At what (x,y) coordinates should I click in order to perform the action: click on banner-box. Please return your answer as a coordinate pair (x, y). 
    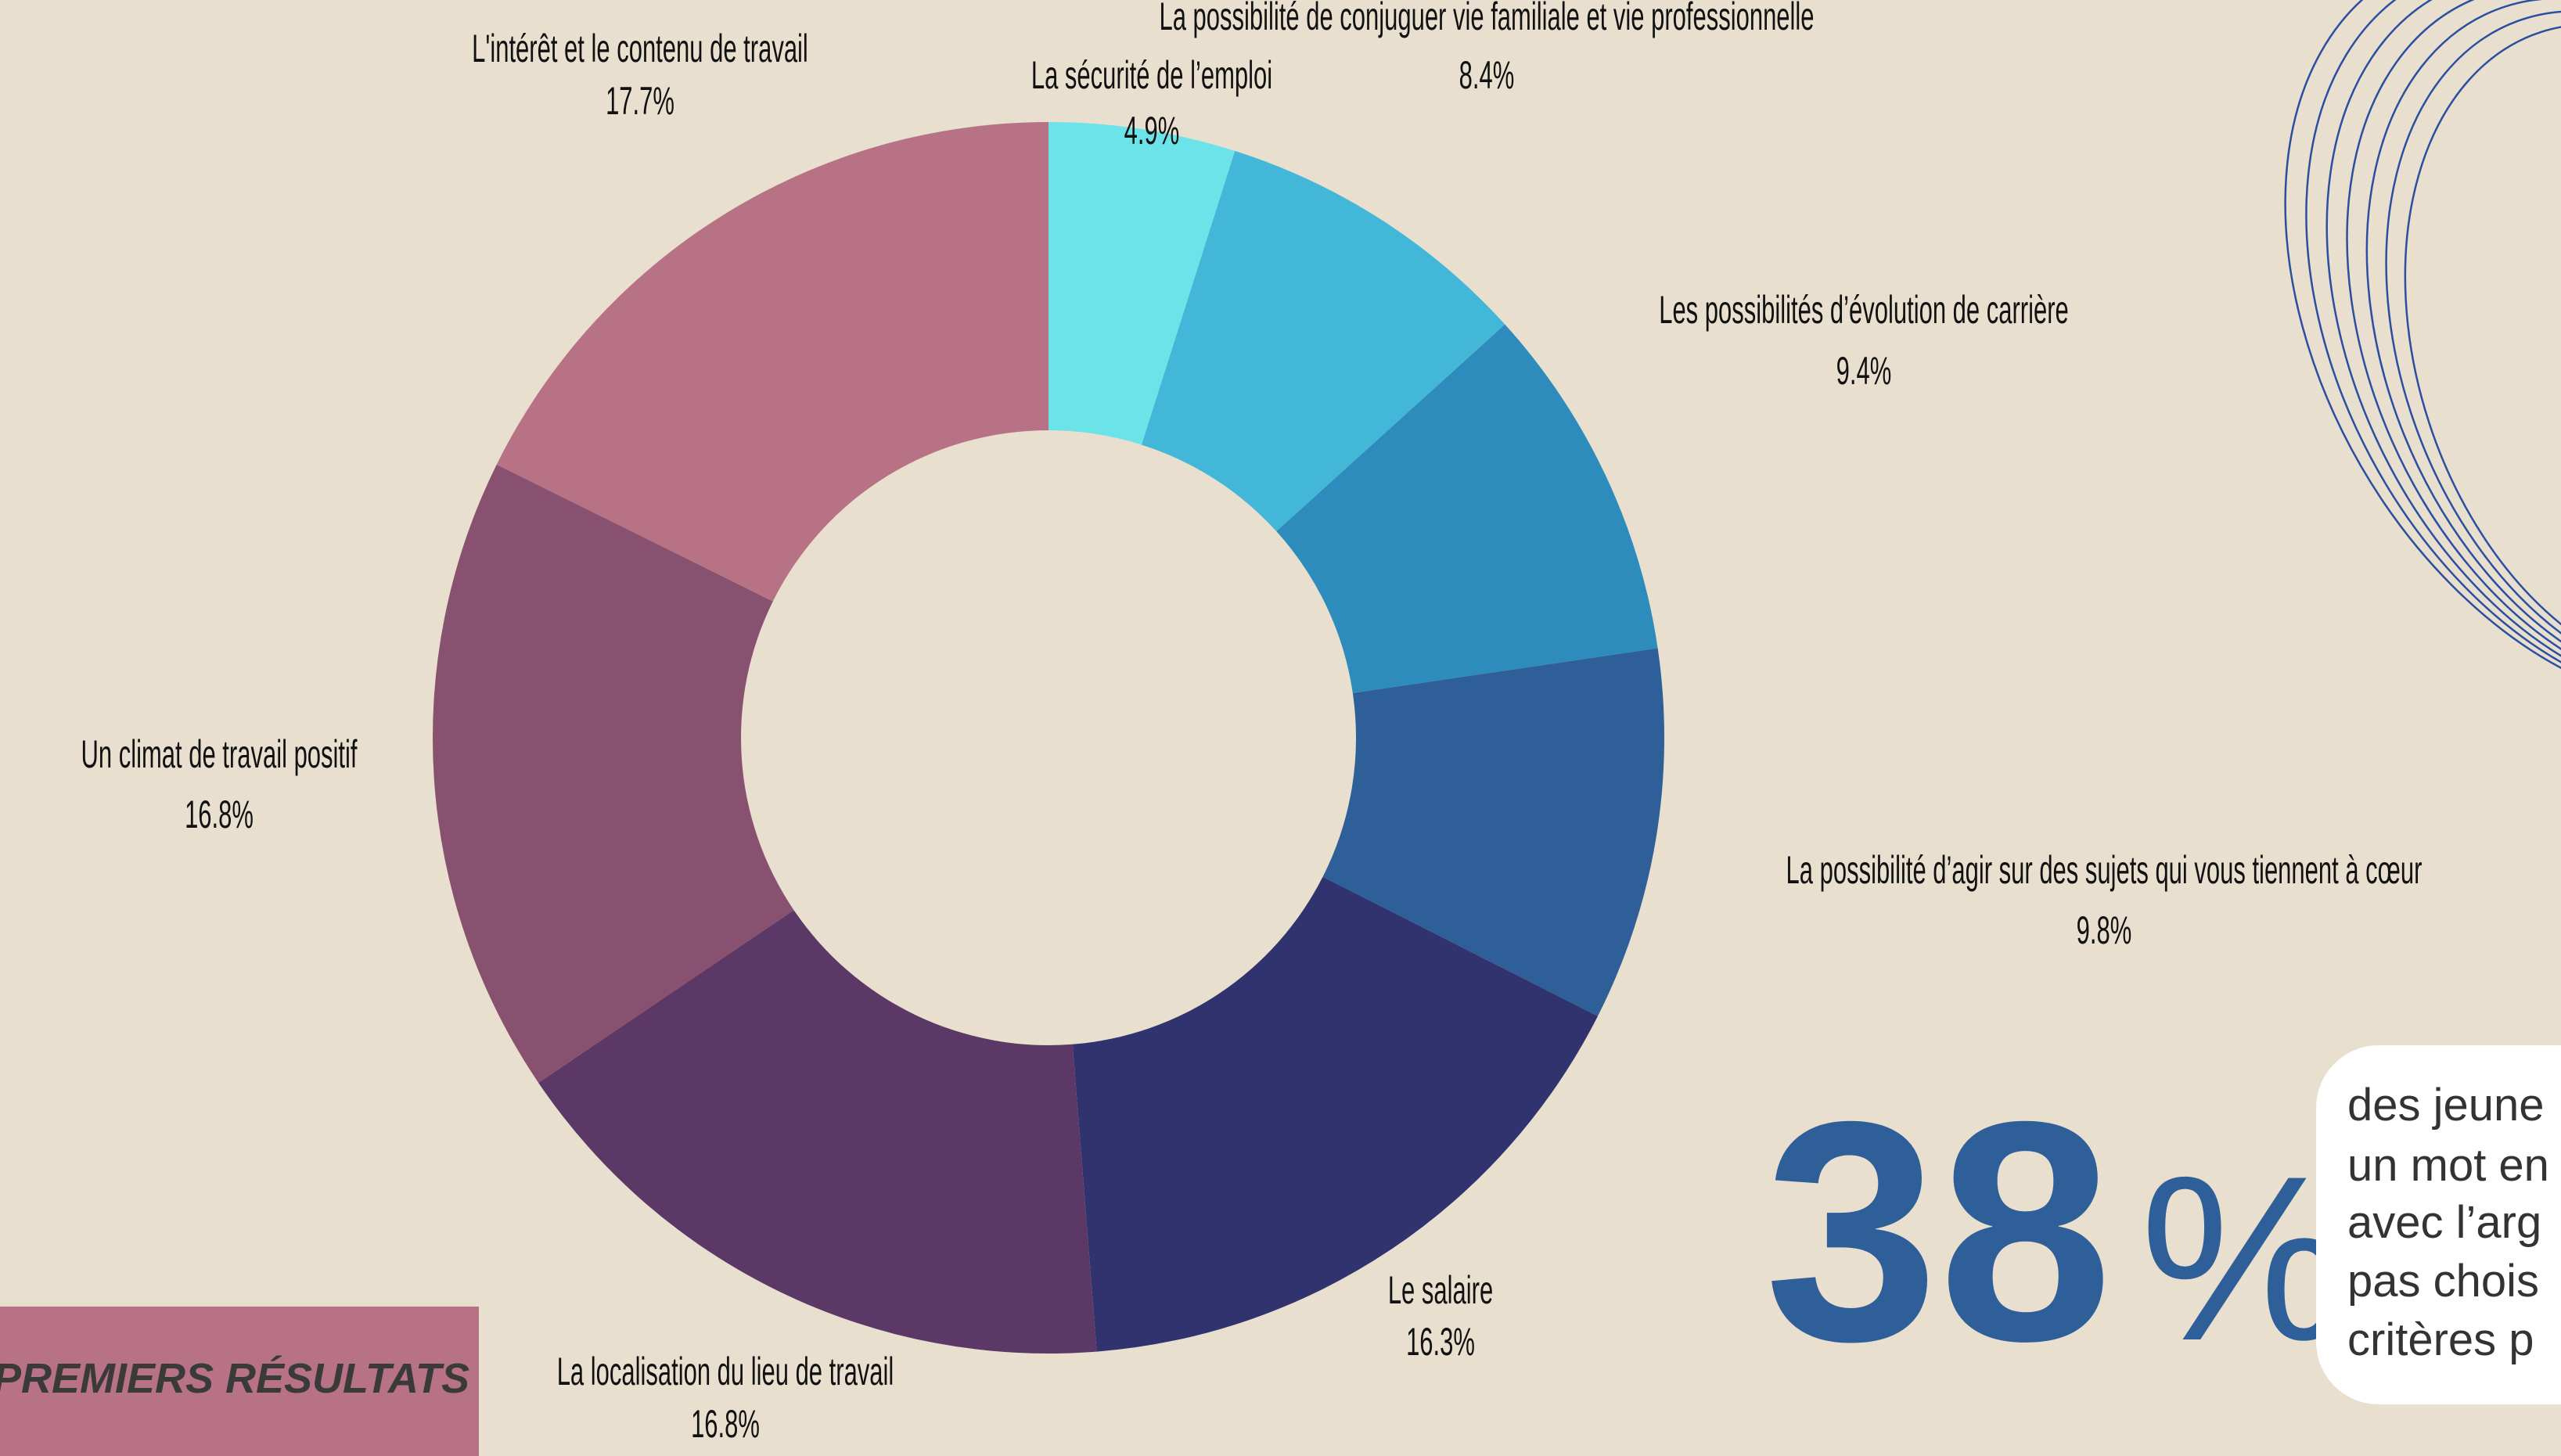
    Looking at the image, I should click on (239, 1381).